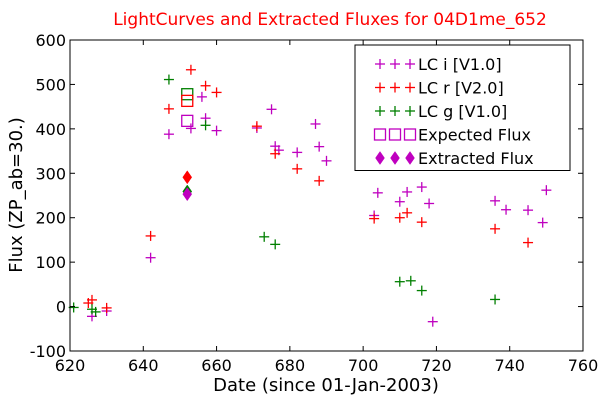 This screenshot has width=600, height=400. I want to click on x-tick-label: 720, so click(436, 365).